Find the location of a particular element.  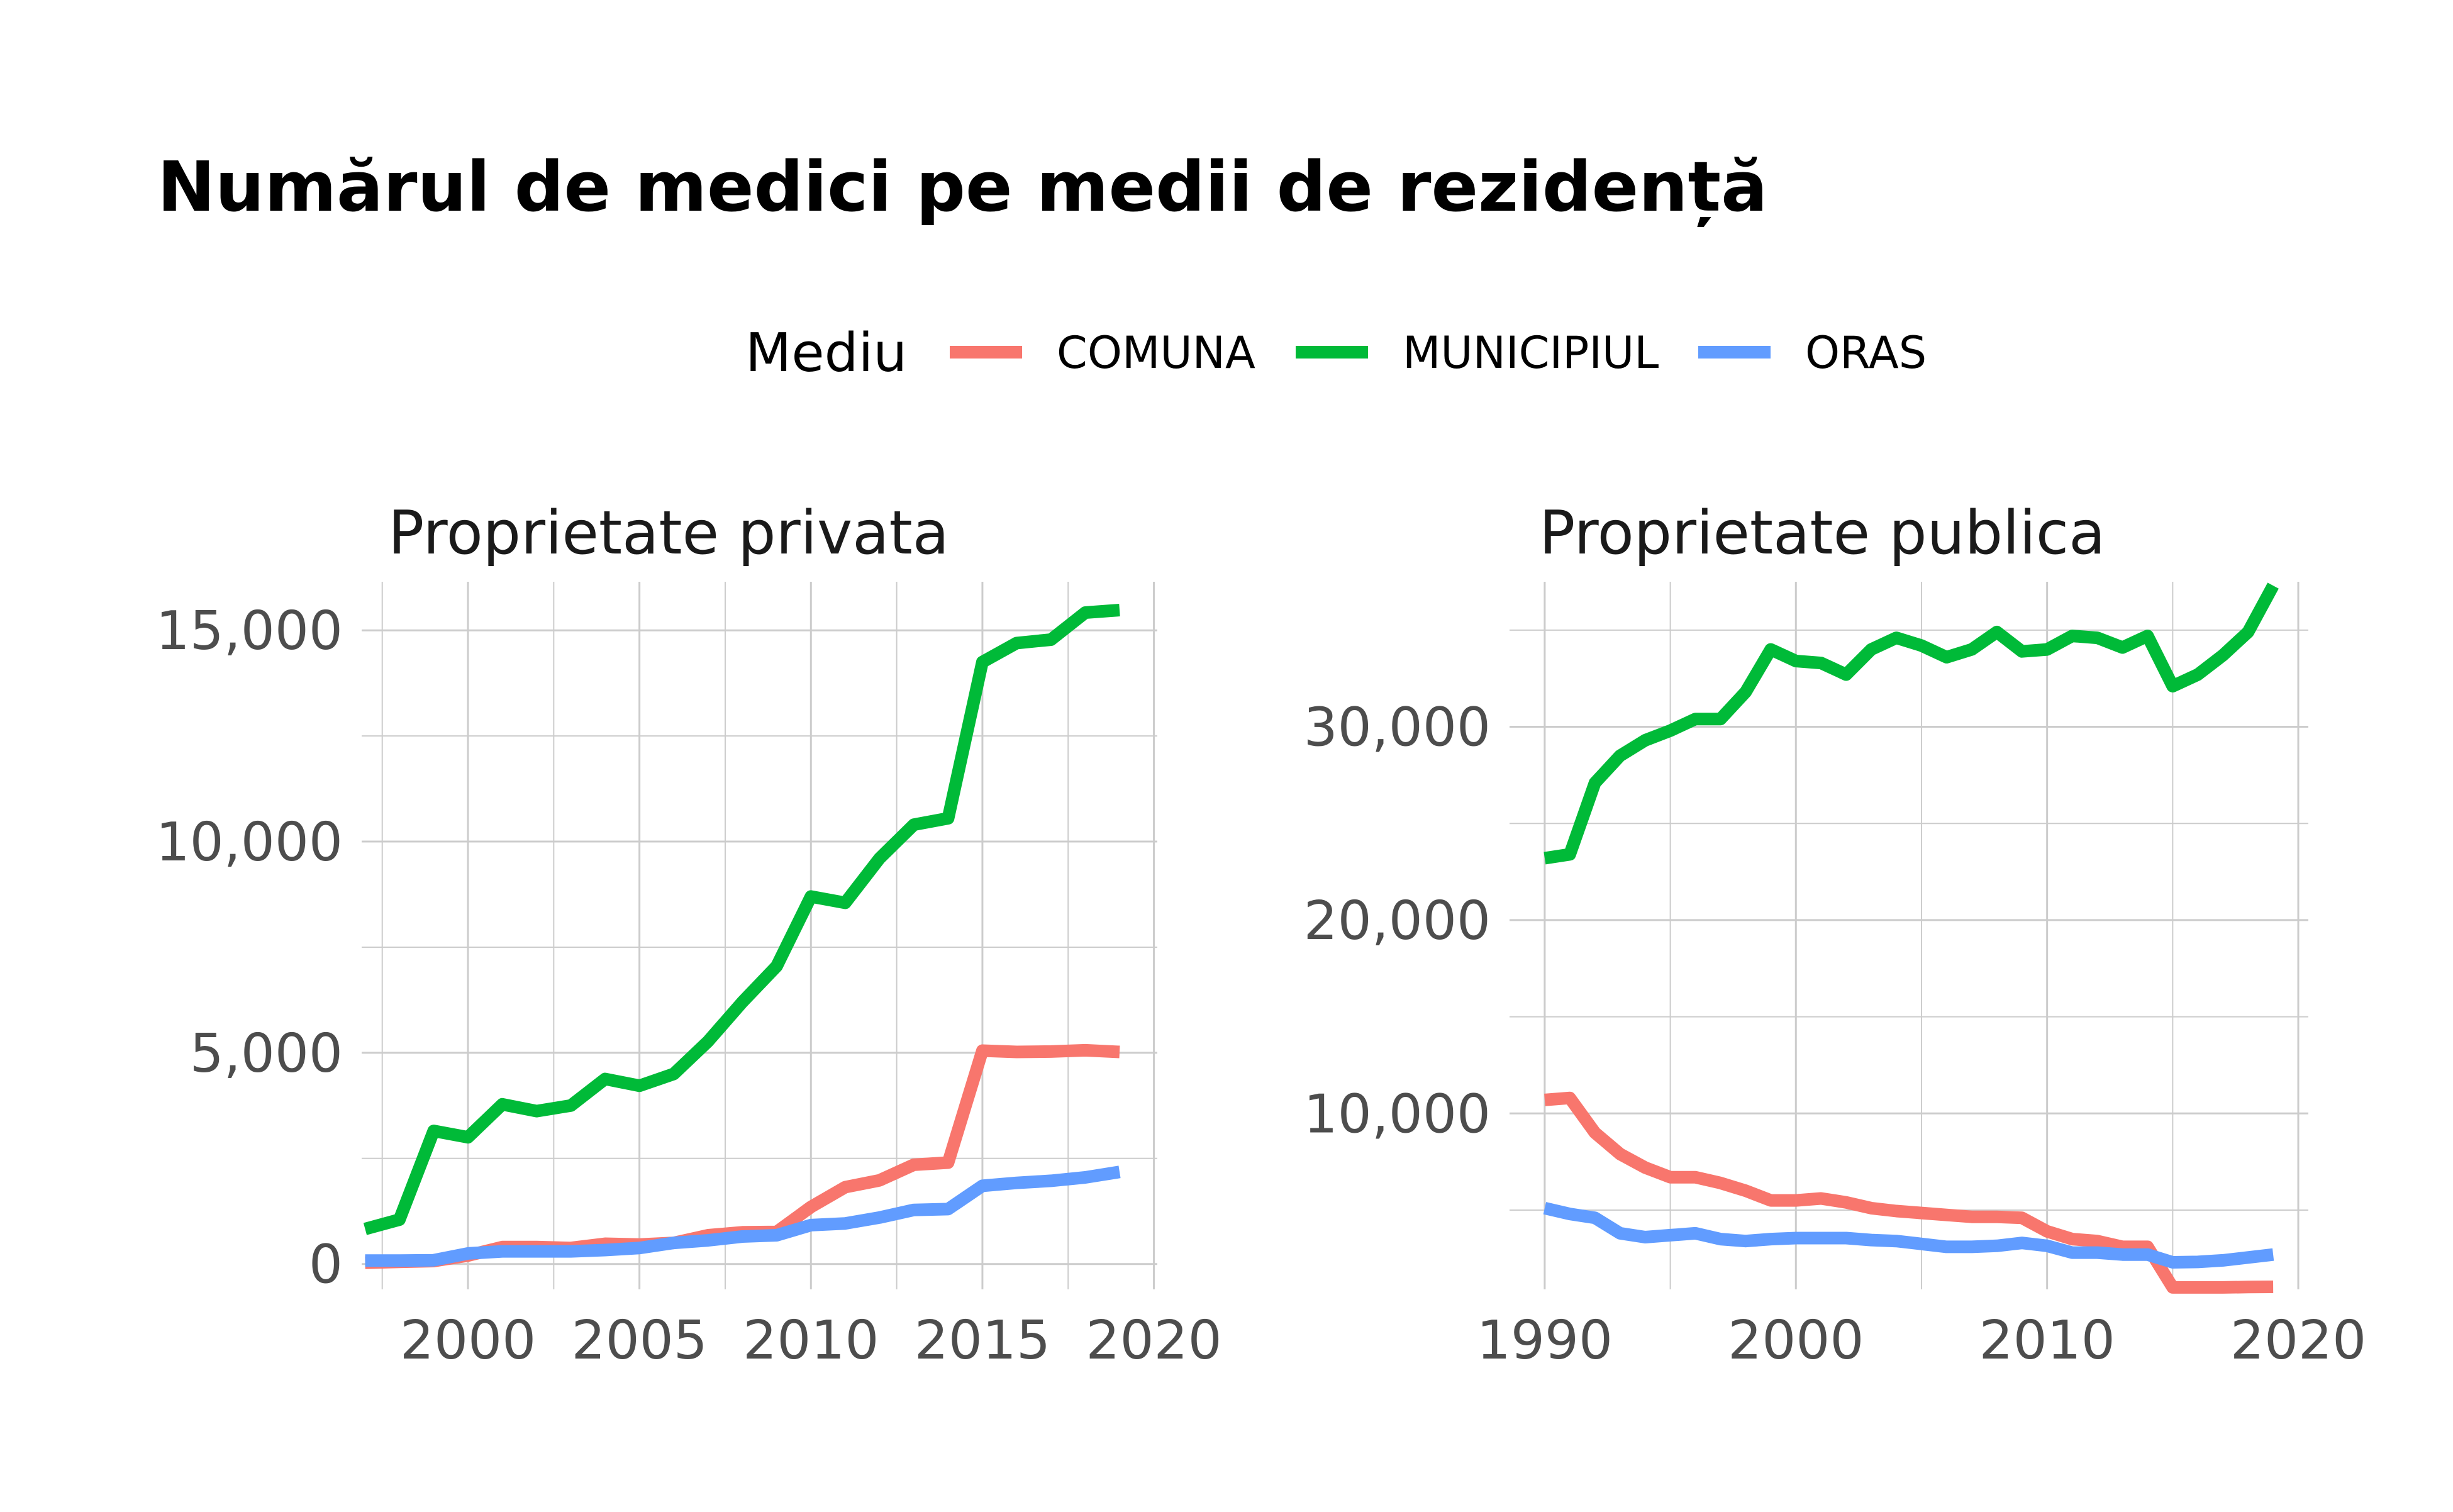

y-tick-label: 30,000 is located at coordinates (1397, 728).